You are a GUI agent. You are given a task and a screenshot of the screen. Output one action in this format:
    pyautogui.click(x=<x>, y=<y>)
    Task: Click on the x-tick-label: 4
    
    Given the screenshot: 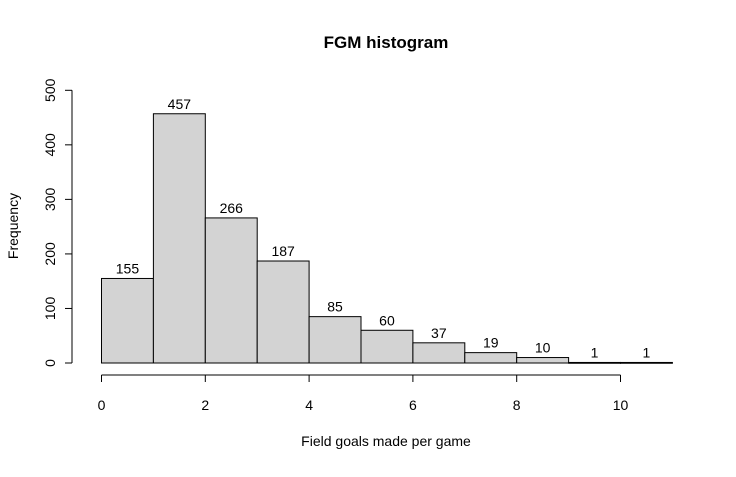 What is the action you would take?
    pyautogui.click(x=309, y=405)
    